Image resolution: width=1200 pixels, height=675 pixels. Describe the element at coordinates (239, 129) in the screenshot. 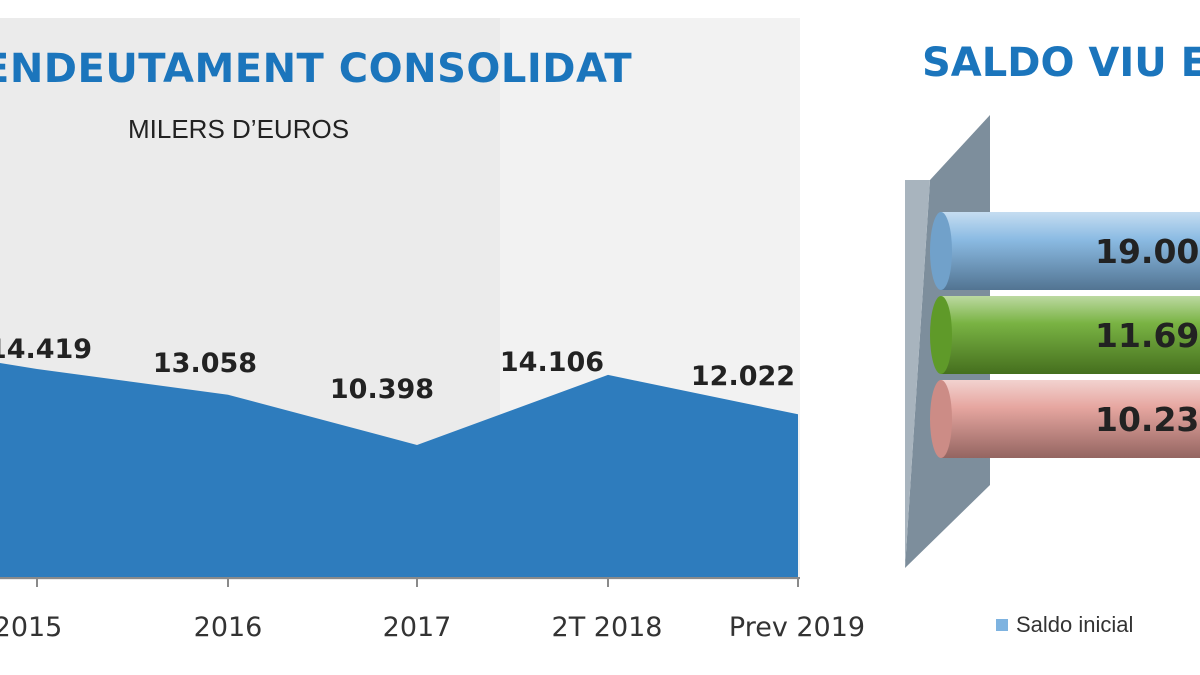

I see `area-chart-subtitle: MILERS D’EUROS` at that location.